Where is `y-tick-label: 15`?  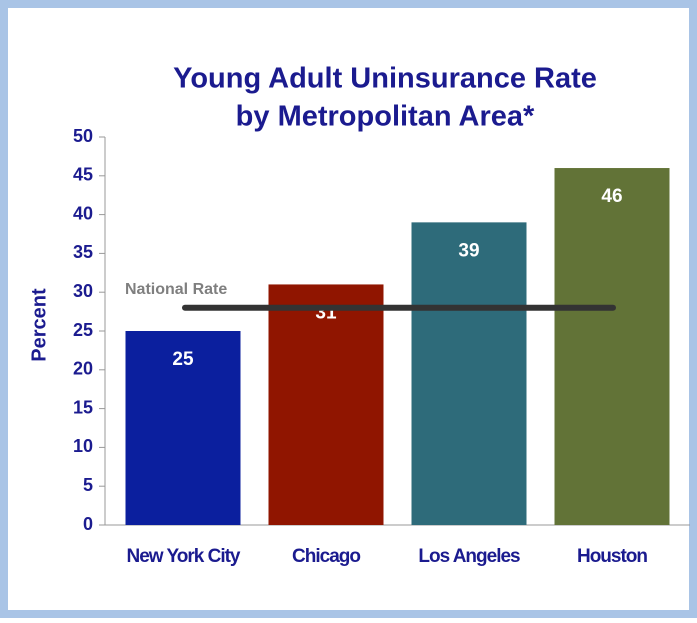 y-tick-label: 15 is located at coordinates (83, 407).